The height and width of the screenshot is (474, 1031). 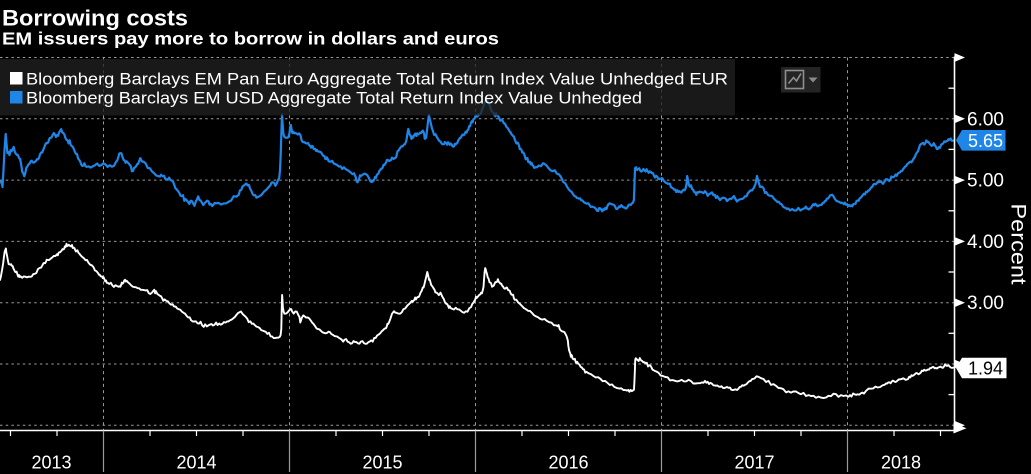 What do you see at coordinates (985, 181) in the screenshot?
I see `svg-text: 5.00` at bounding box center [985, 181].